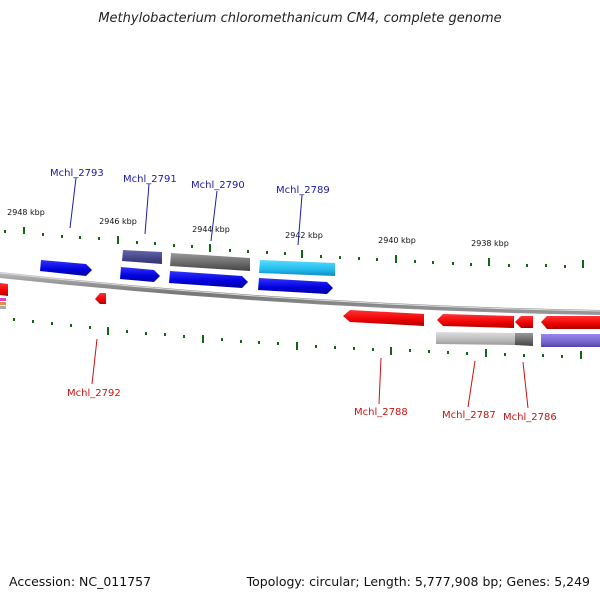 This screenshot has width=600, height=600. Describe the element at coordinates (304, 235) in the screenshot. I see `tick-label: 2942 kbp` at that location.